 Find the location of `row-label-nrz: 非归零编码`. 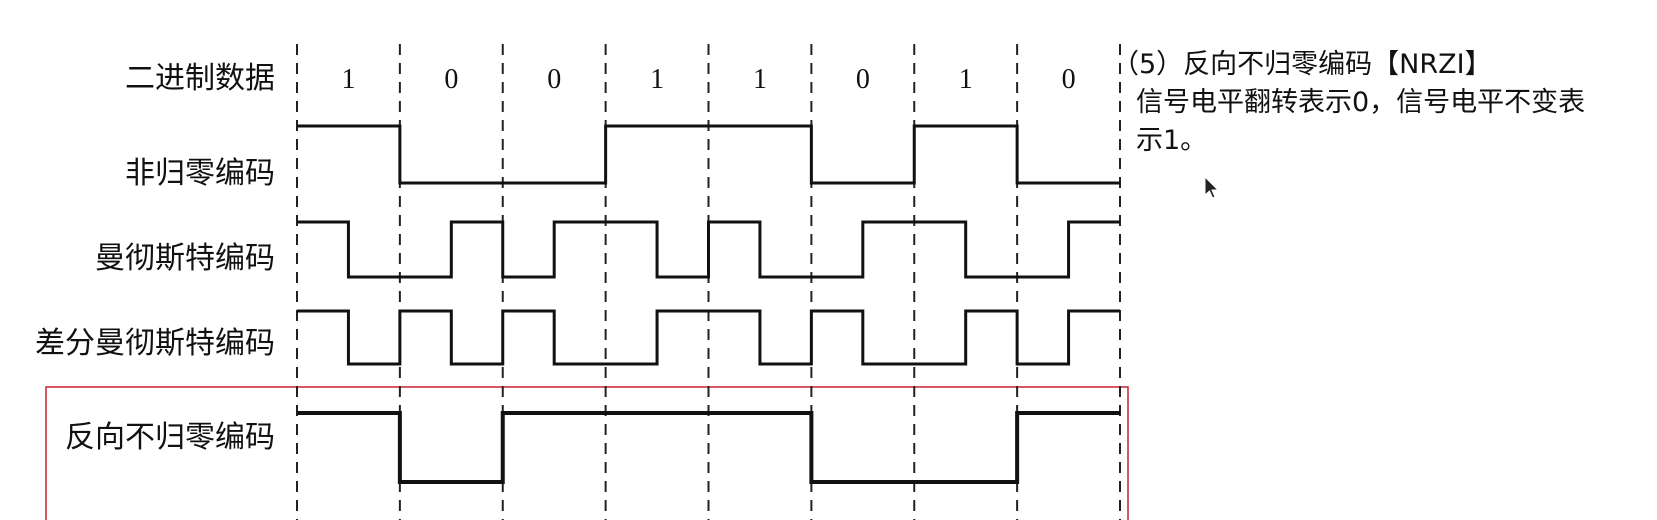

row-label-nrz: 非归零编码 is located at coordinates (200, 173).